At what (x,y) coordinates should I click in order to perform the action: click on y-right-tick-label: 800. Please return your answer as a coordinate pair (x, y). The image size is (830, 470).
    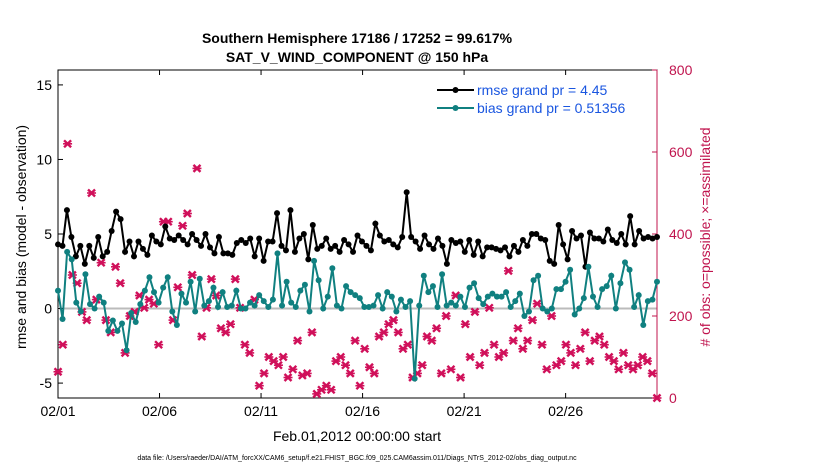
    Looking at the image, I should click on (681, 70).